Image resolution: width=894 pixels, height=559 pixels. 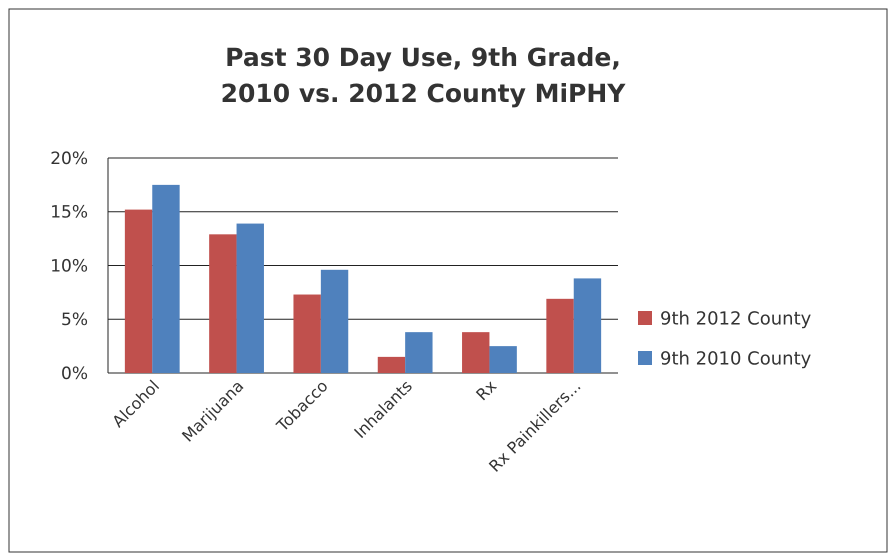 I want to click on legend-label: 9th 2010 County, so click(x=736, y=359).